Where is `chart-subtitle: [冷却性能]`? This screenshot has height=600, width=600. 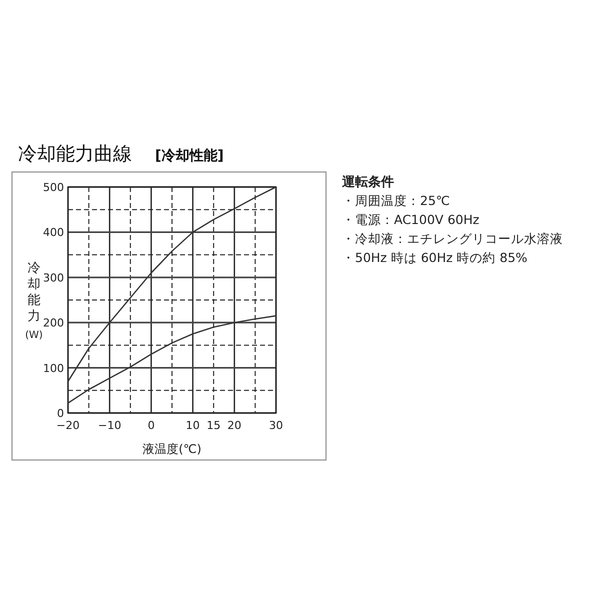 chart-subtitle: [冷却性能] is located at coordinates (189, 156).